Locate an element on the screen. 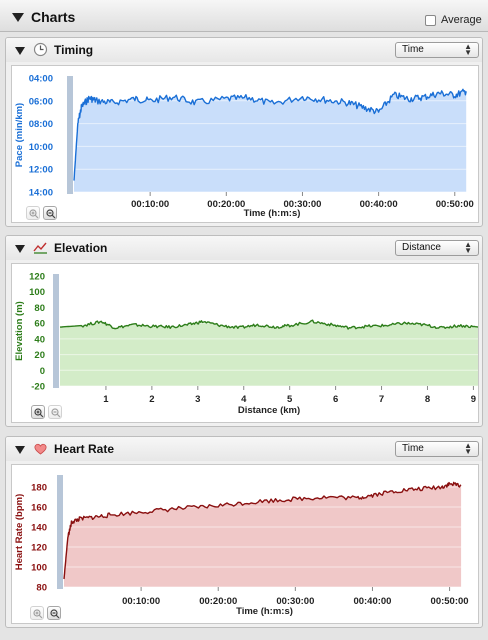 This screenshot has height=640, width=488. y-tick-label: 60 is located at coordinates (39, 324).